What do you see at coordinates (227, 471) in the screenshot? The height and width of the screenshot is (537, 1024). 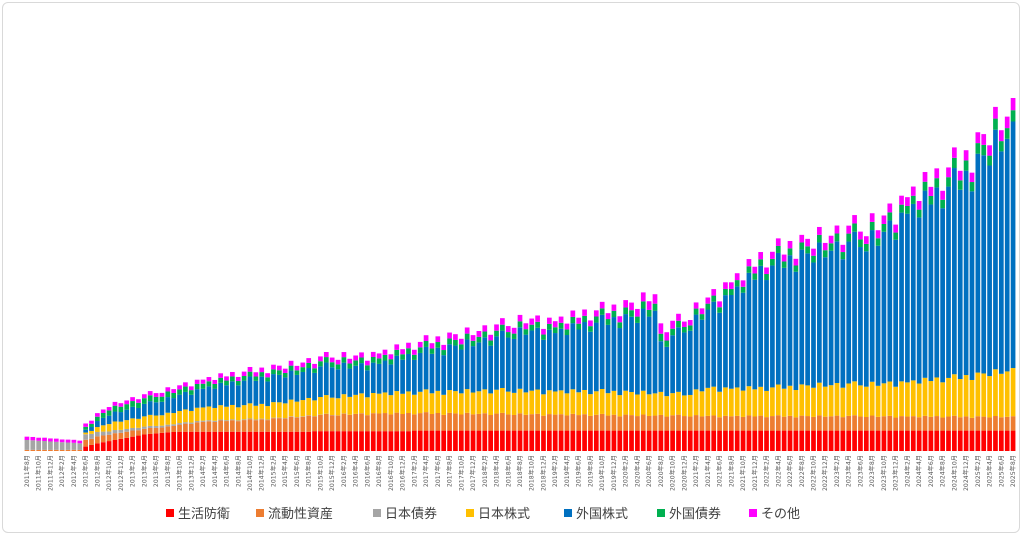 I see `x-tick-label: 2014年6月` at bounding box center [227, 471].